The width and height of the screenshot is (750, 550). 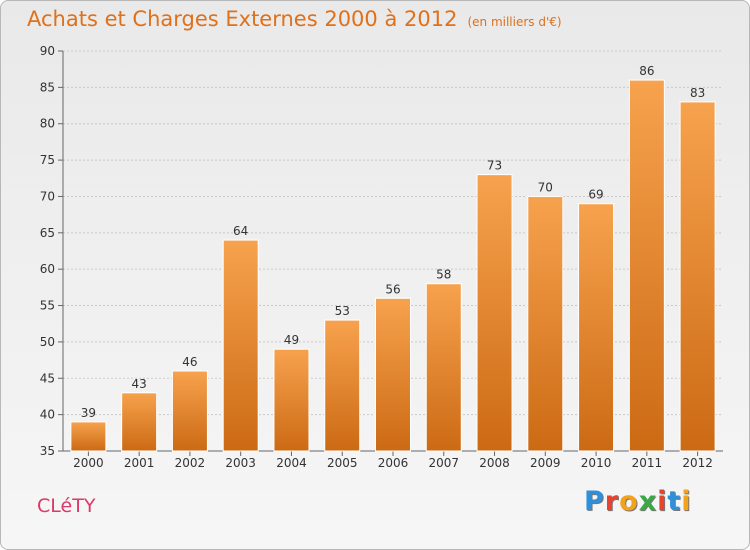 I want to click on x-tick-label: 2006, so click(x=393, y=463).